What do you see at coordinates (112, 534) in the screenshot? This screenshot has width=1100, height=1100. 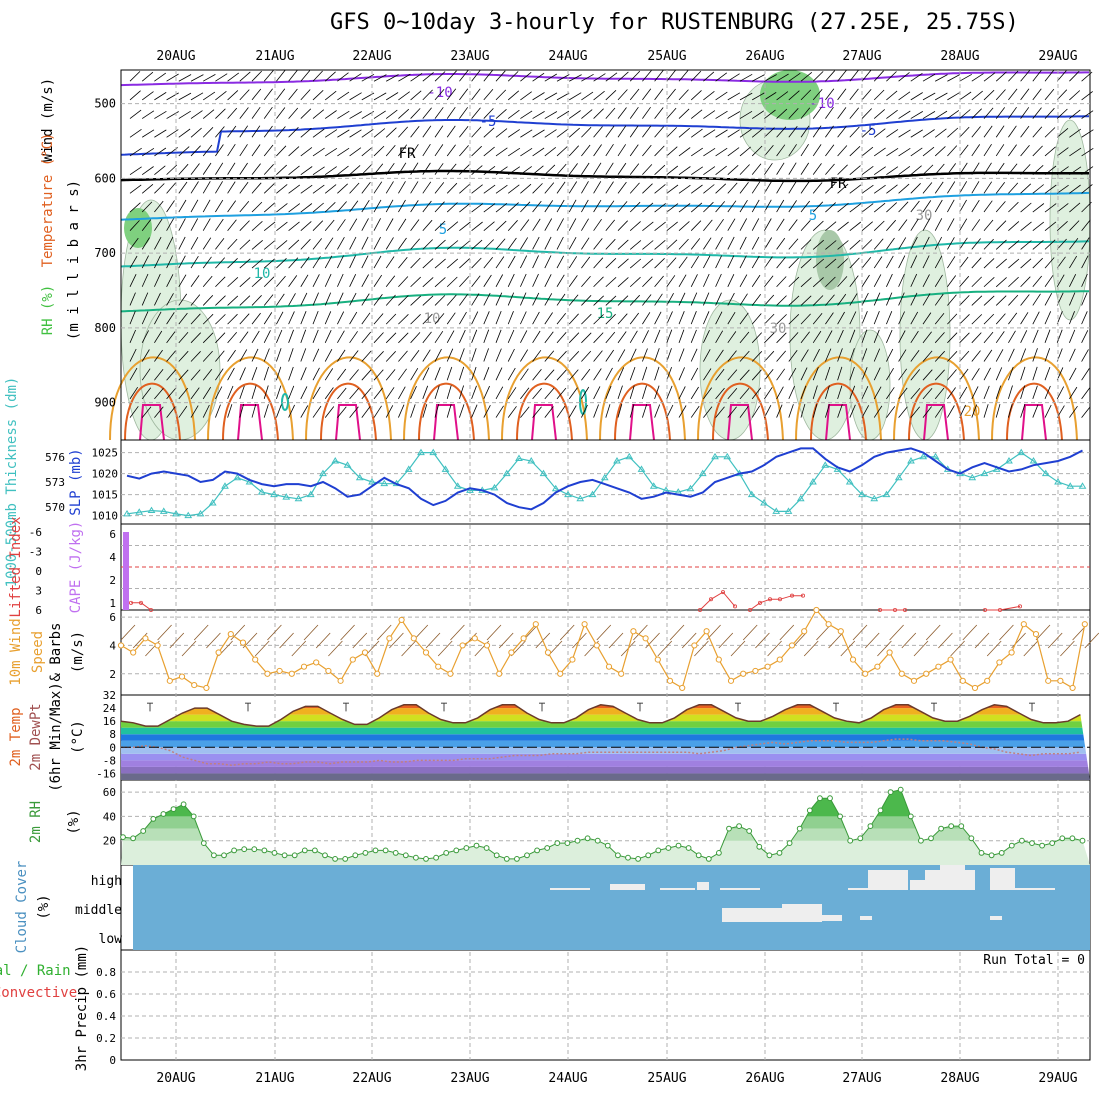 I see `cape-tick: 6` at bounding box center [112, 534].